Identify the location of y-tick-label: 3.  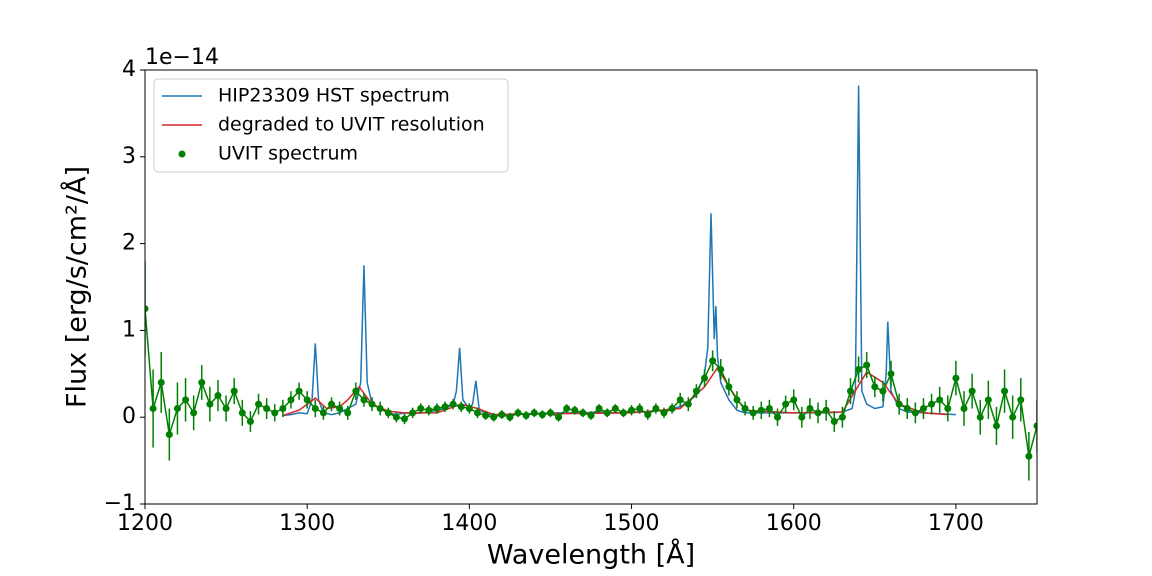
(129, 156).